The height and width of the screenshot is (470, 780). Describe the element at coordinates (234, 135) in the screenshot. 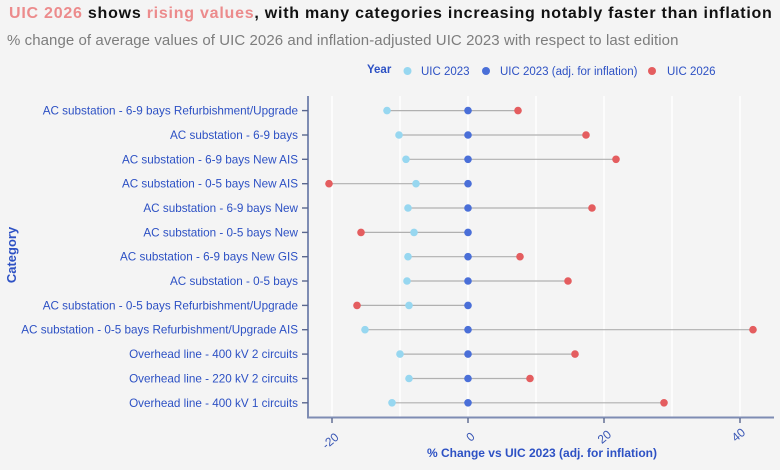

I see `svg-text: AC substation - 6-9 bays` at that location.